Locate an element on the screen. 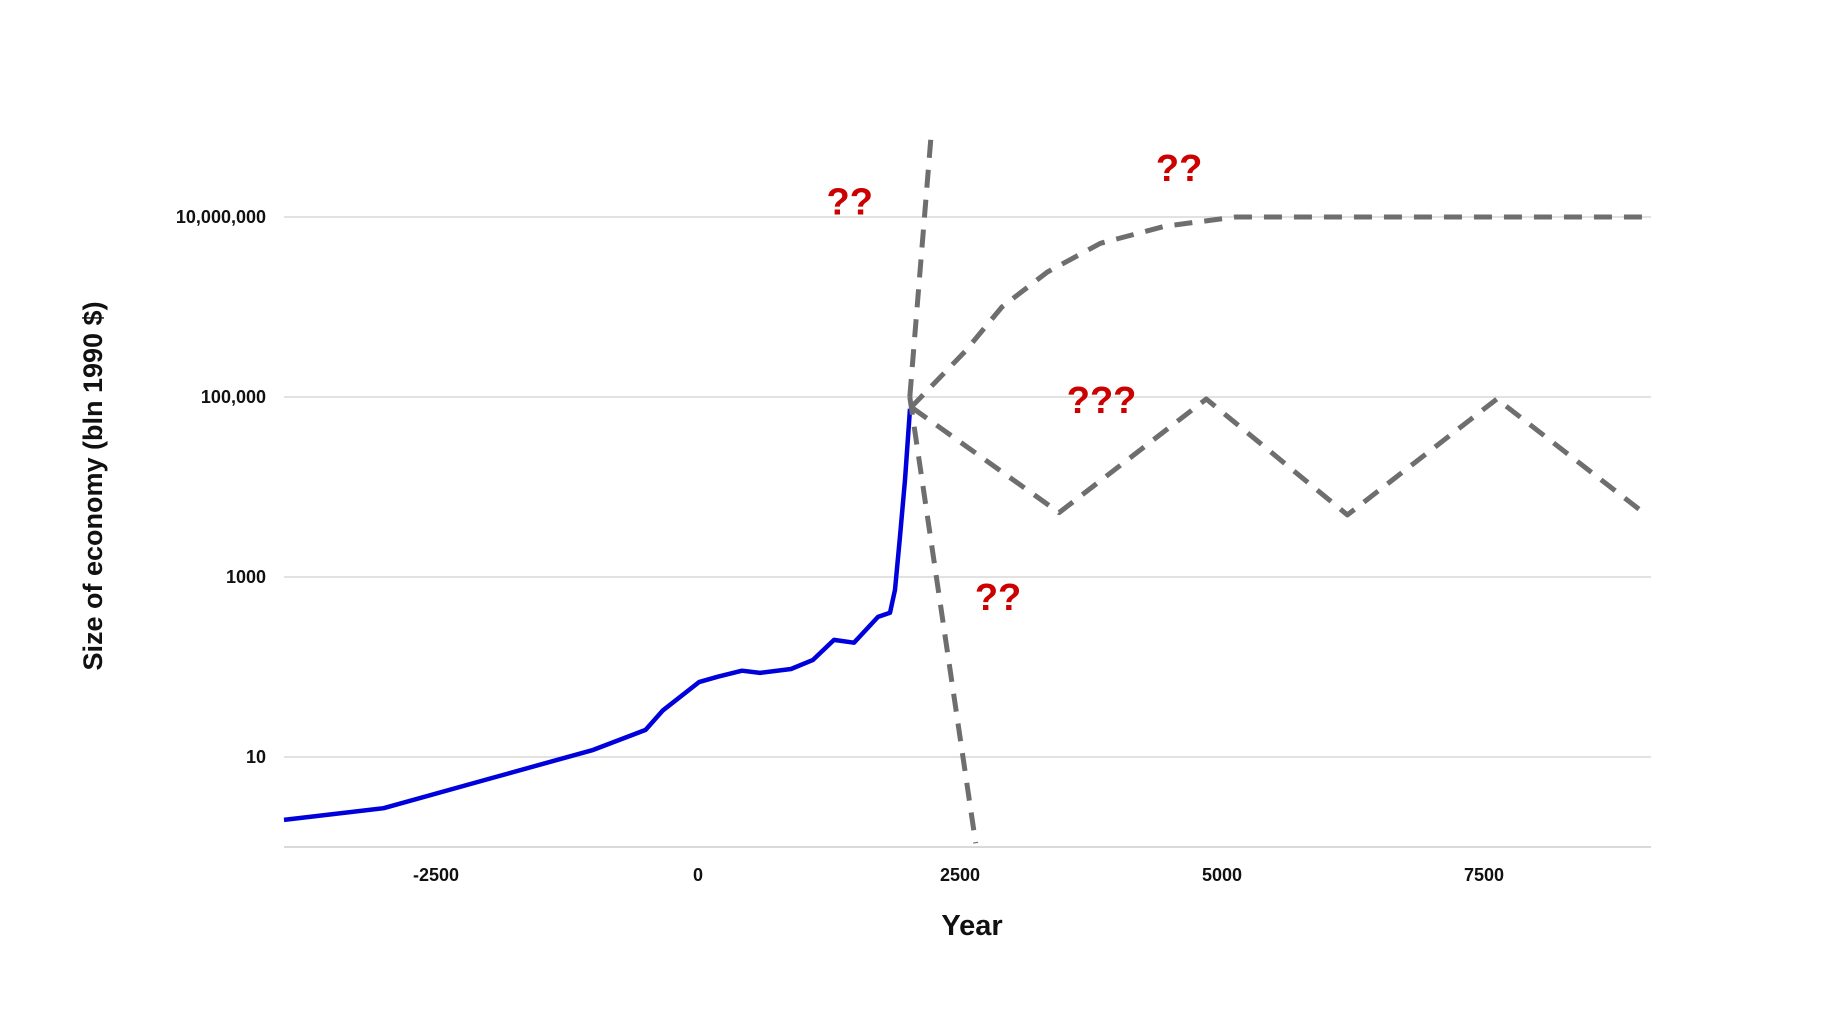 The height and width of the screenshot is (1018, 1846). x-tick-labels: -2500 0 2500 5000 7500 is located at coordinates (958, 875).